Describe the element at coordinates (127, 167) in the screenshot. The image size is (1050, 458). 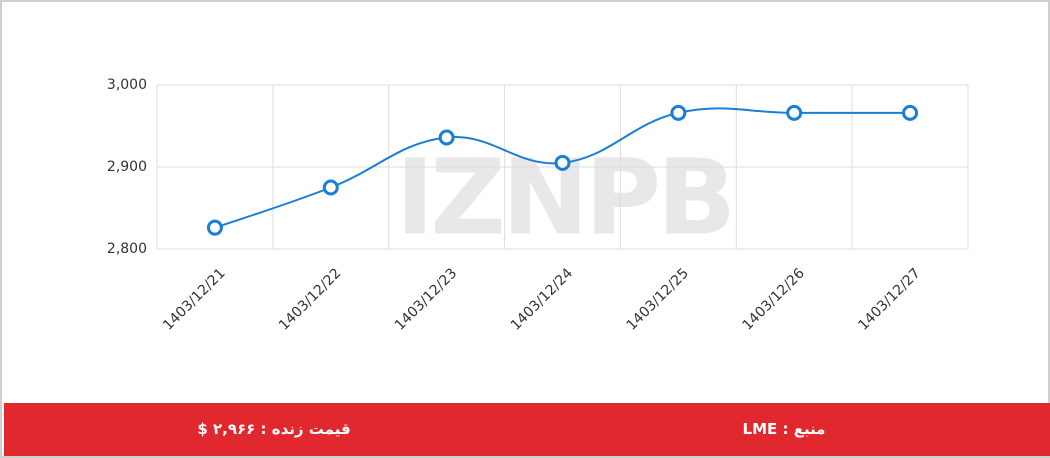
I see `y-tick-label: 2,900` at that location.